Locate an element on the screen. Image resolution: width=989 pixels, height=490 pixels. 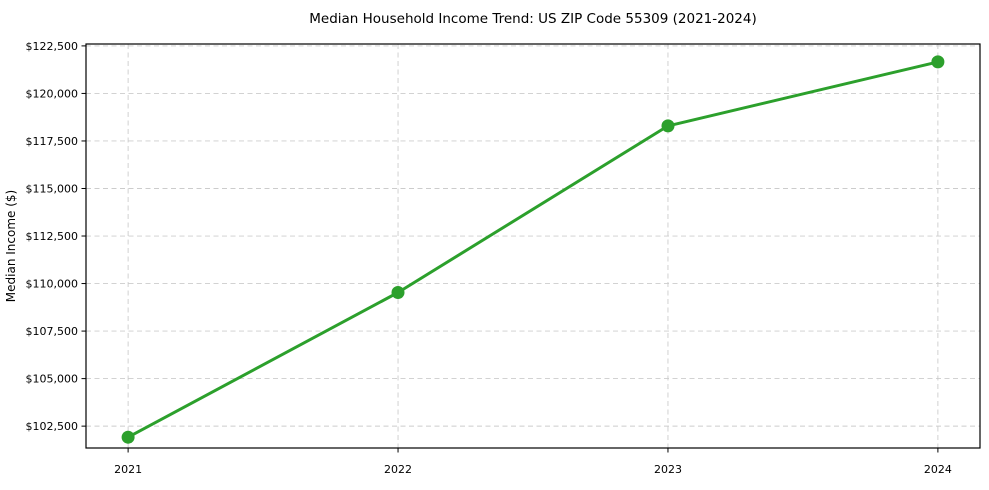
x-tick-label: 2023 is located at coordinates (668, 469).